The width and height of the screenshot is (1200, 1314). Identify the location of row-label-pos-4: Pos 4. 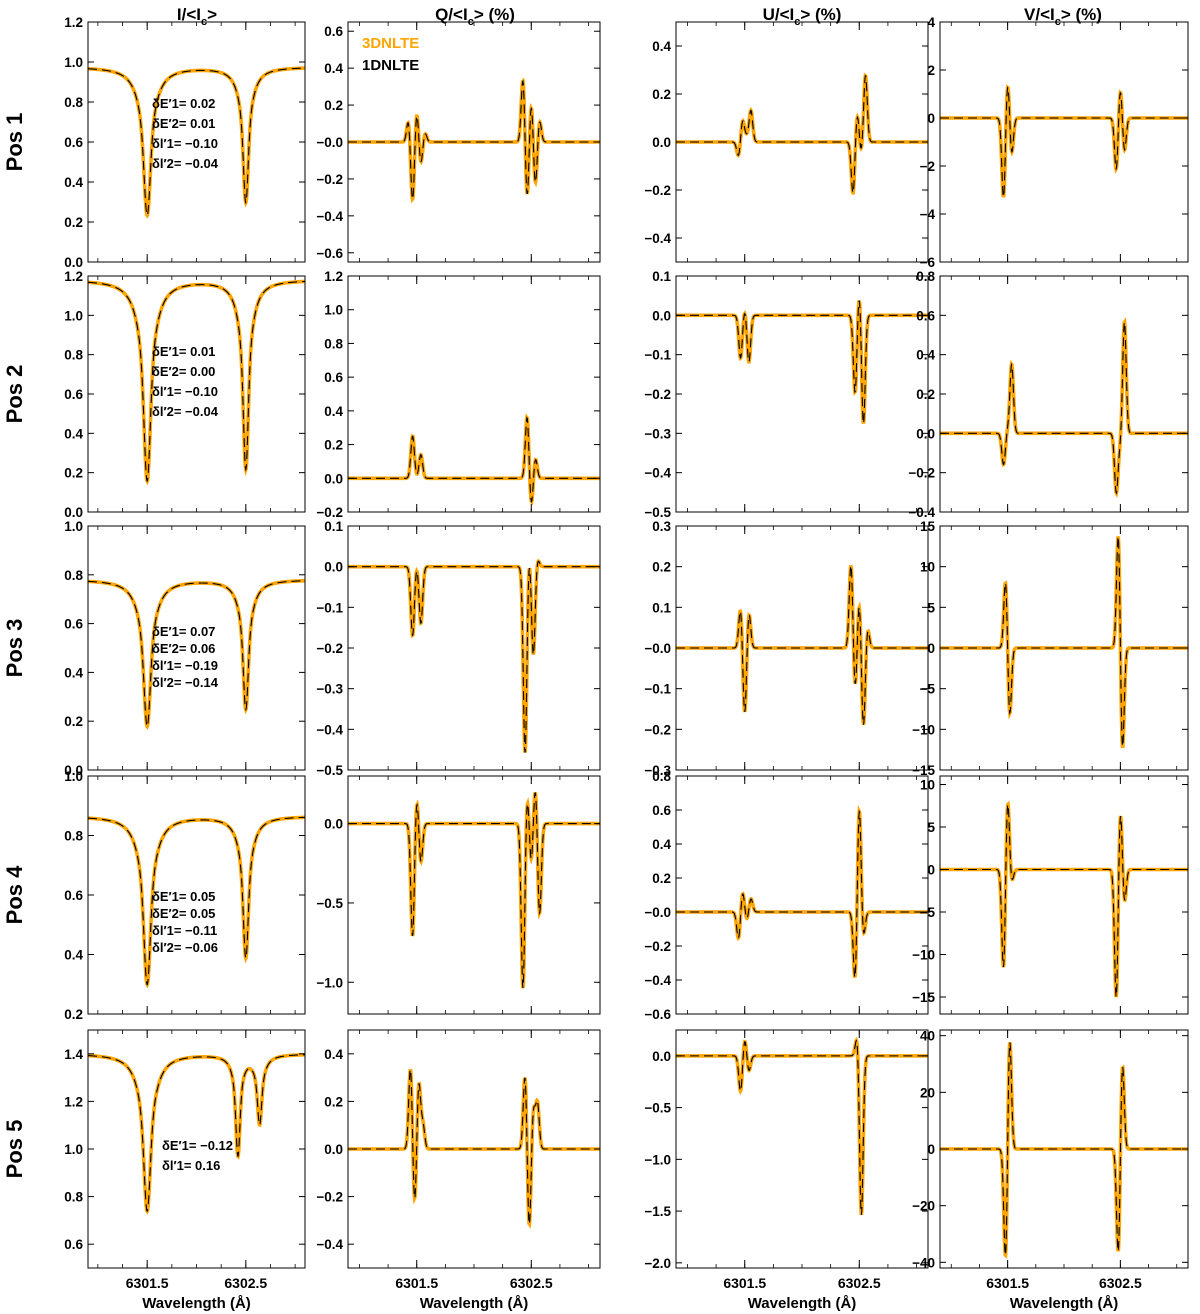
(14, 894).